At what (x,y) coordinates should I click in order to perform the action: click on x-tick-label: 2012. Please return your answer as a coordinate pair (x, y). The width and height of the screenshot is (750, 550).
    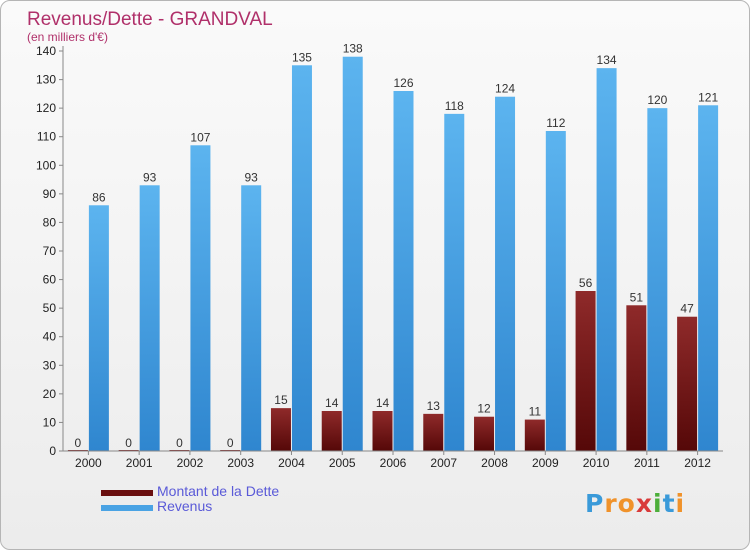
    Looking at the image, I should click on (697, 463).